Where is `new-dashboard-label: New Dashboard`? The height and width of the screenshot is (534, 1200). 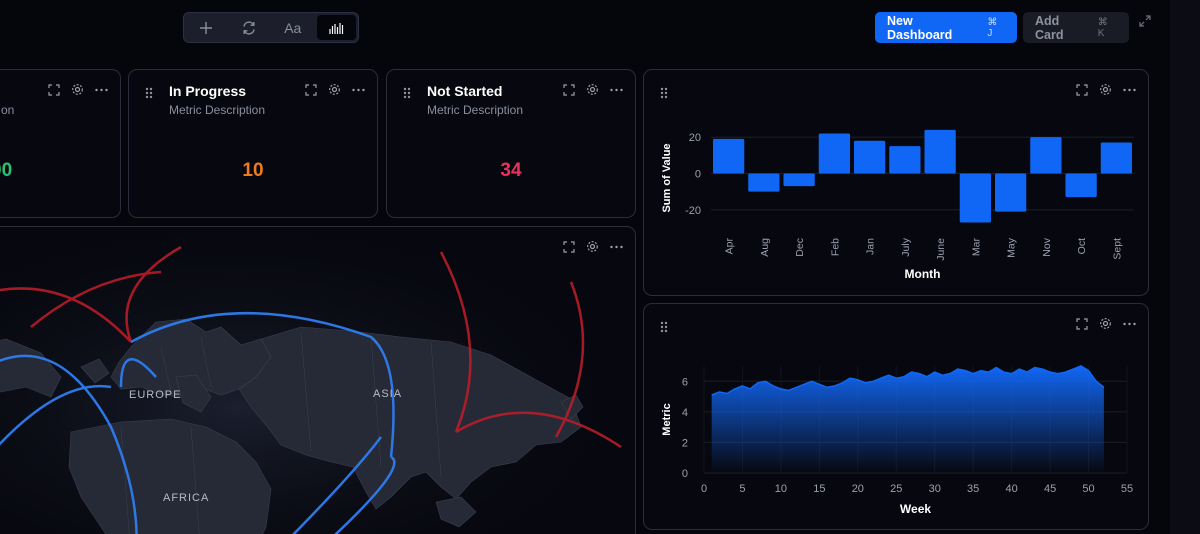
new-dashboard-label: New Dashboard is located at coordinates (920, 27).